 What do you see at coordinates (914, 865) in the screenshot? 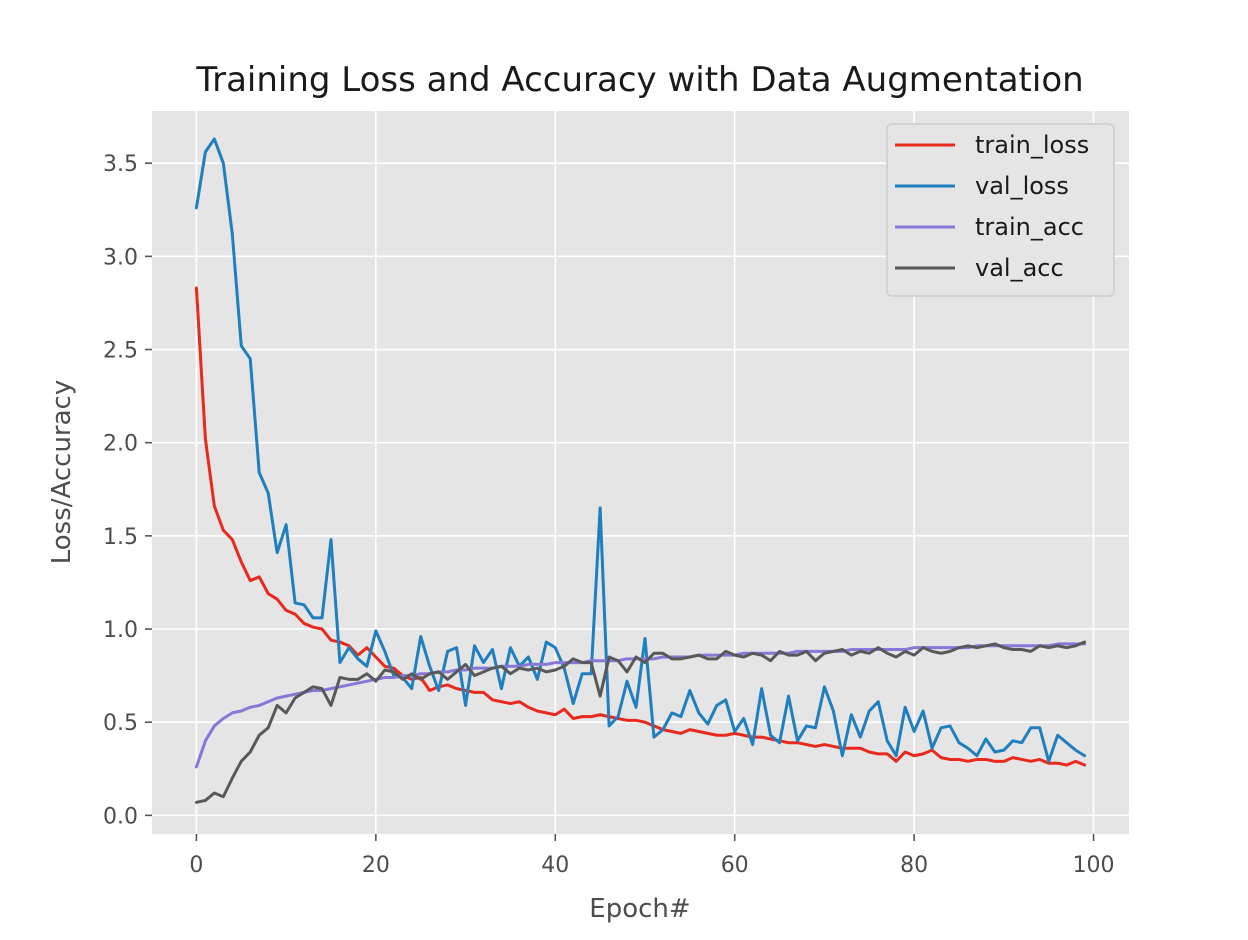
I see `x-tick-label: 80` at bounding box center [914, 865].